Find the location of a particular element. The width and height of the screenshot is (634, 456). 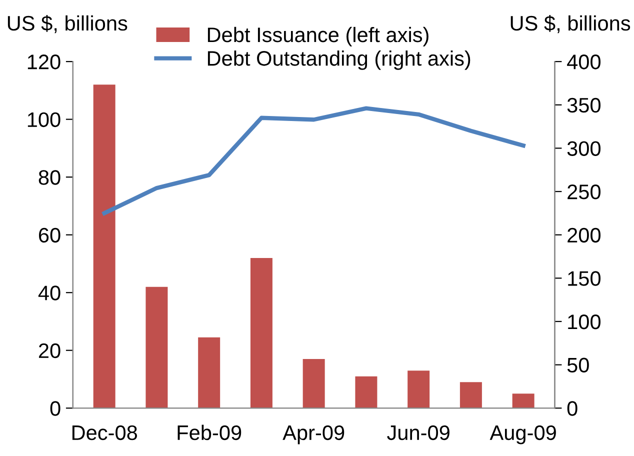

x-tick-label: Aug-09 is located at coordinates (523, 434).